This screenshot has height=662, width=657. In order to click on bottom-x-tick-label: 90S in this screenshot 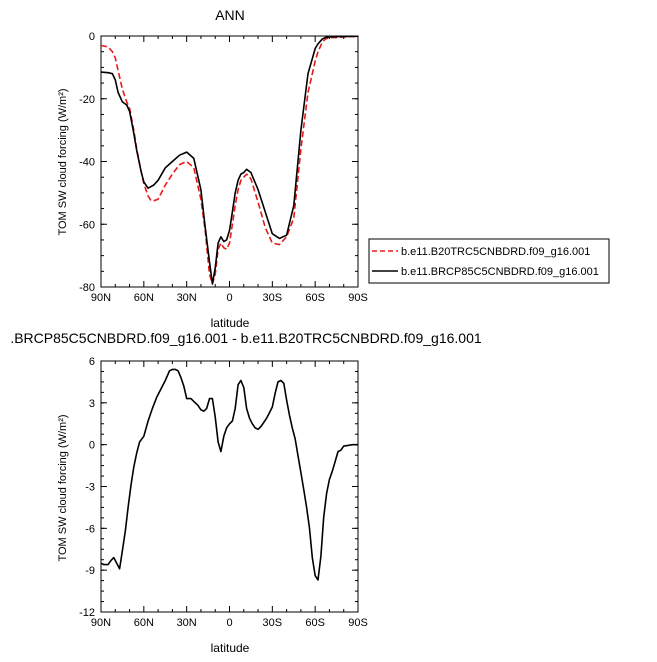, I will do `click(358, 623)`.